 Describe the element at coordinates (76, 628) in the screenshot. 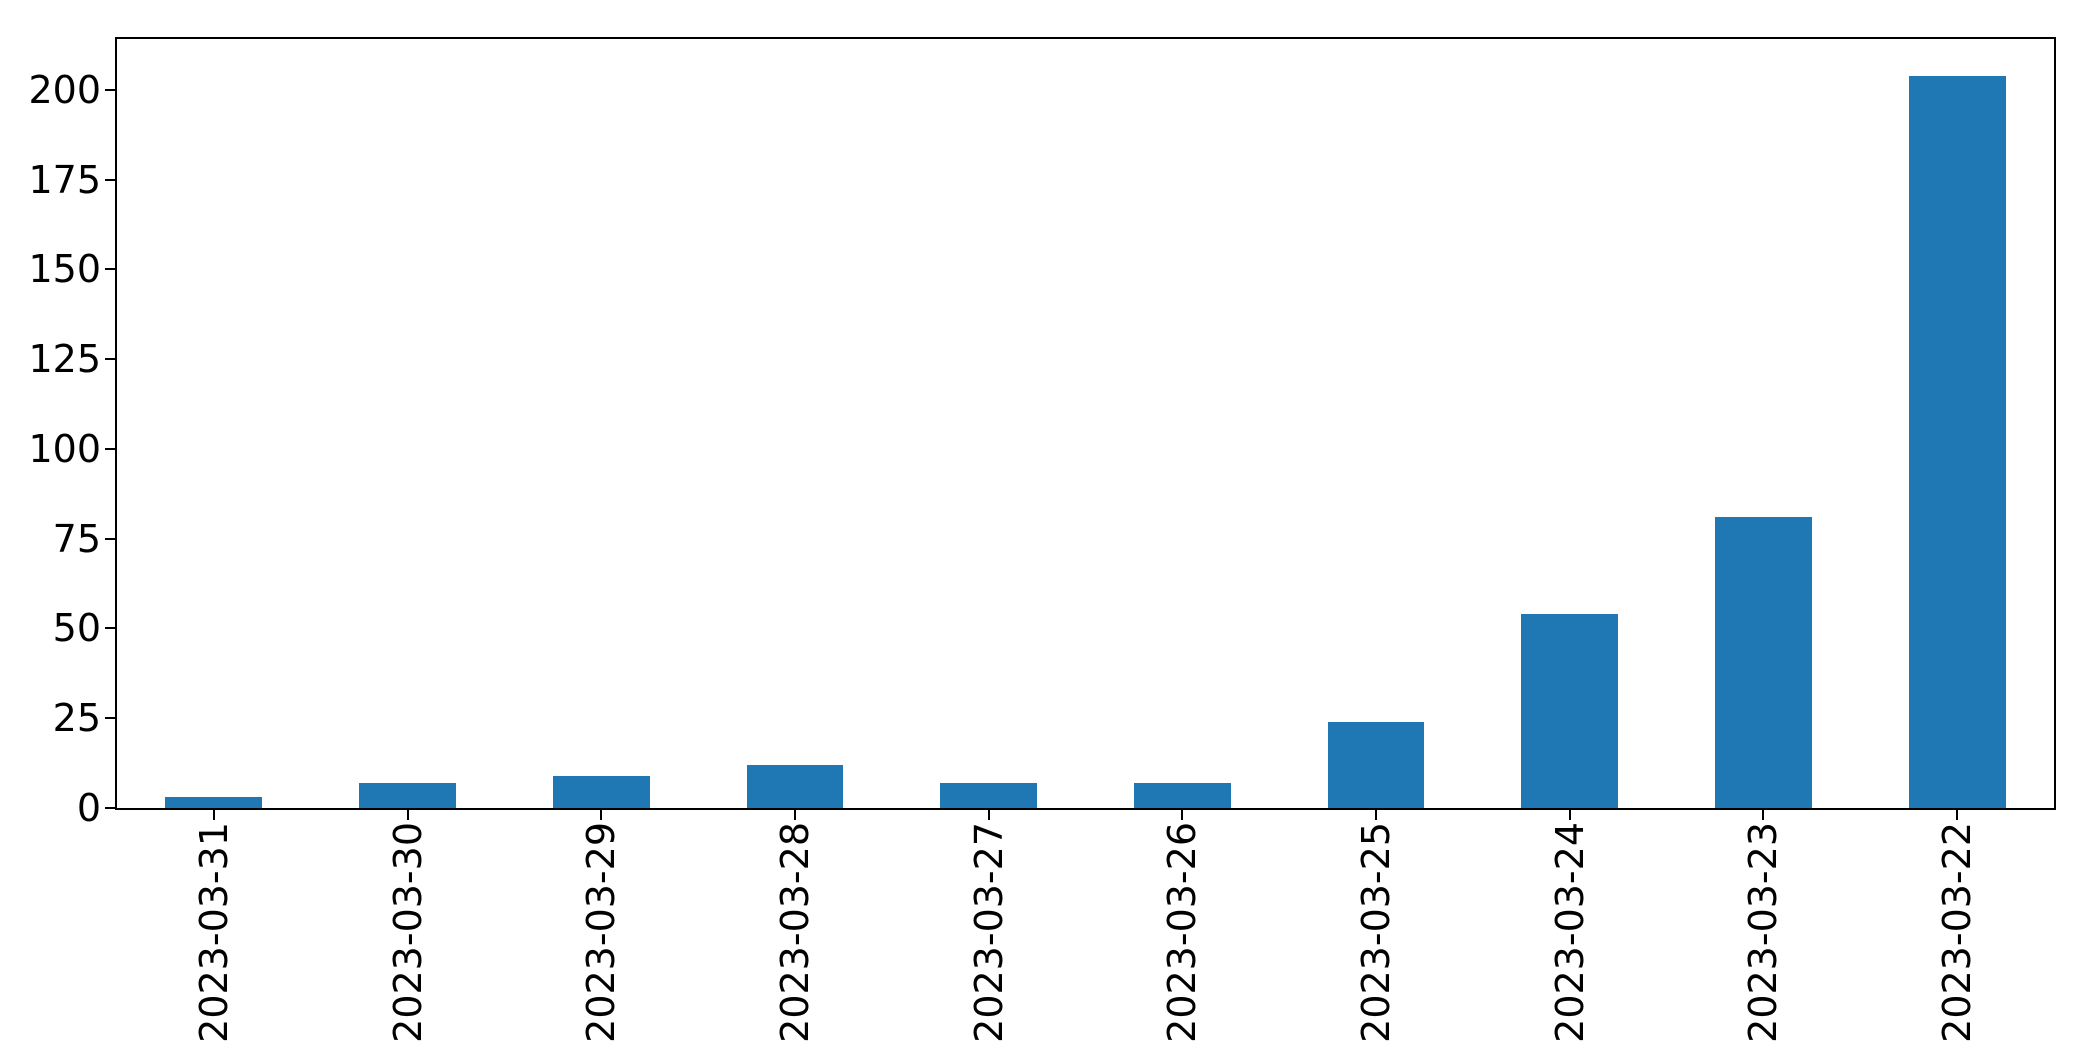

I see `y-tick-label: 50` at that location.